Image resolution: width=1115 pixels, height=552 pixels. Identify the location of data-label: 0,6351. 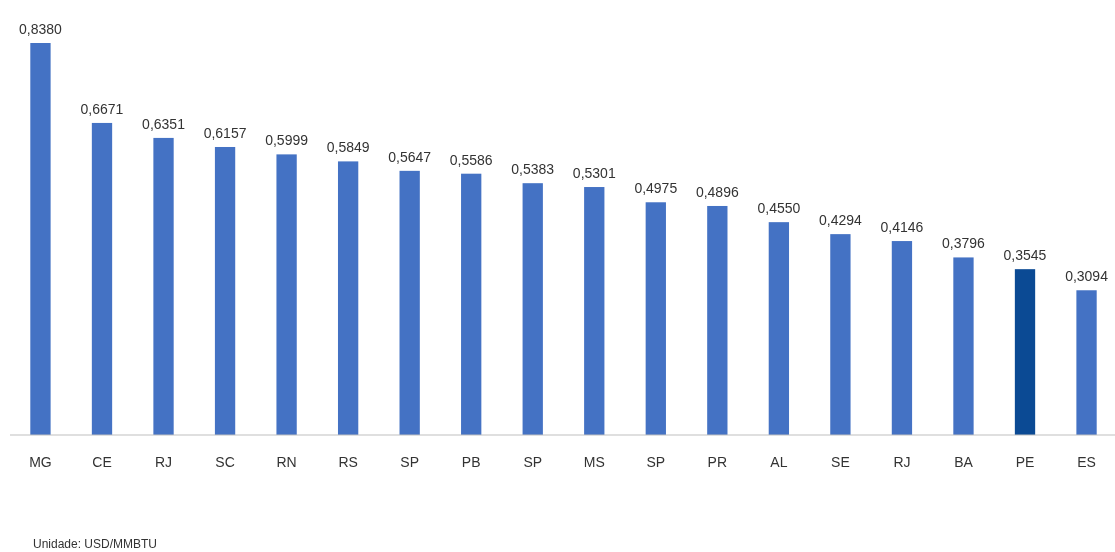
(164, 123).